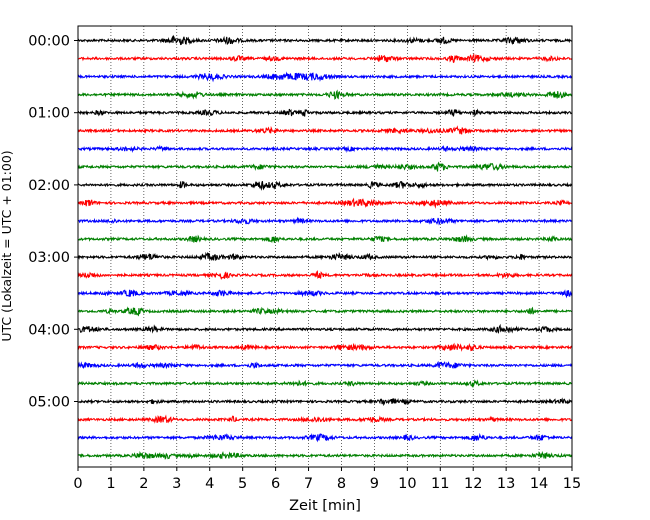 The image size is (650, 520). What do you see at coordinates (327, 479) in the screenshot?
I see `x-axis-ticks: 0 1 2 3 4 5 6 7 8 9 10 11 12 13 14 15` at bounding box center [327, 479].